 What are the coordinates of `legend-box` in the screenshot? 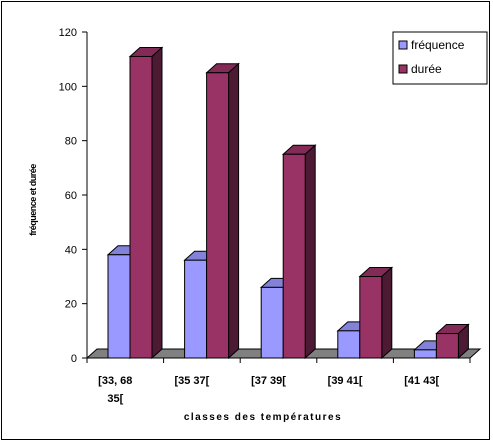 It's located at (440, 58).